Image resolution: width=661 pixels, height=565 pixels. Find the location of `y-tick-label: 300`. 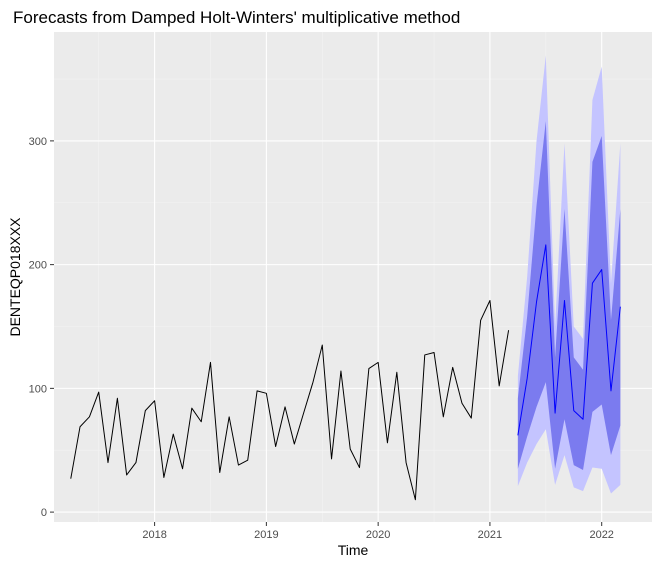

y-tick-label: 300 is located at coordinates (38, 142).